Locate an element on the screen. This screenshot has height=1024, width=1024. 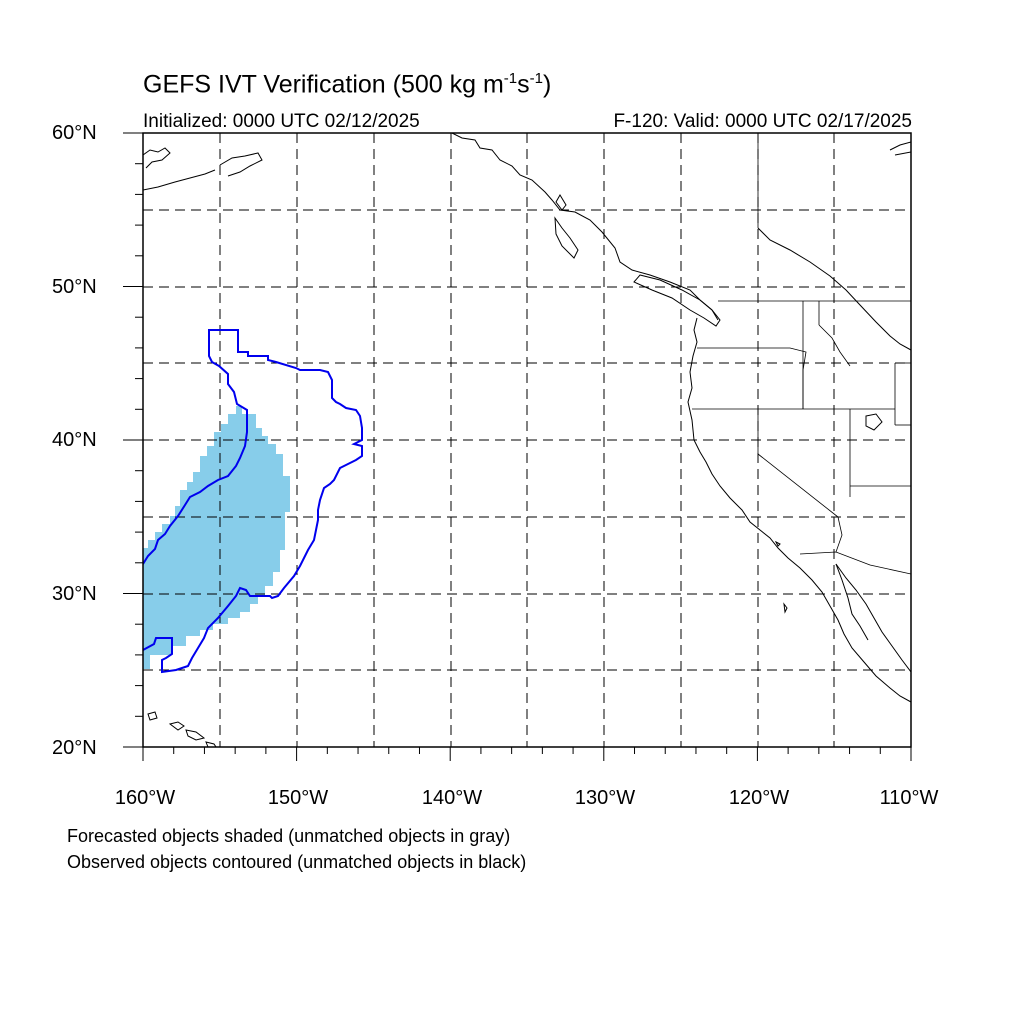
lat-label-40n: 40°N is located at coordinates (74, 440).